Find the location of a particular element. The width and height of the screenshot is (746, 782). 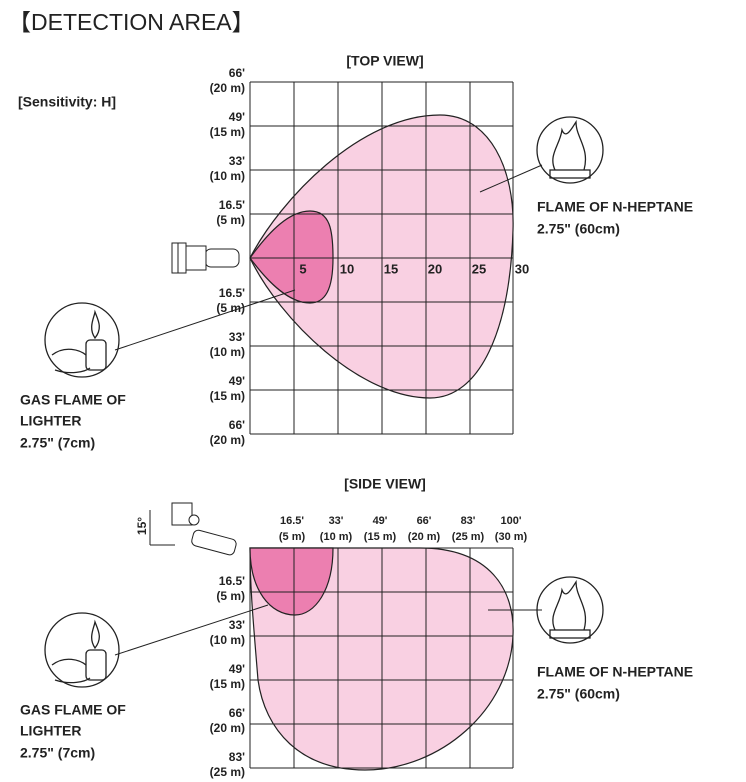

x-label: 25 is located at coordinates (479, 268).